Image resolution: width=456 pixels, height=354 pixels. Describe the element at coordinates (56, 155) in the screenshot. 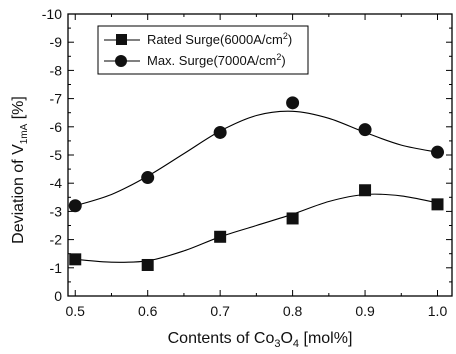

I see `y-tick-label: -5` at that location.